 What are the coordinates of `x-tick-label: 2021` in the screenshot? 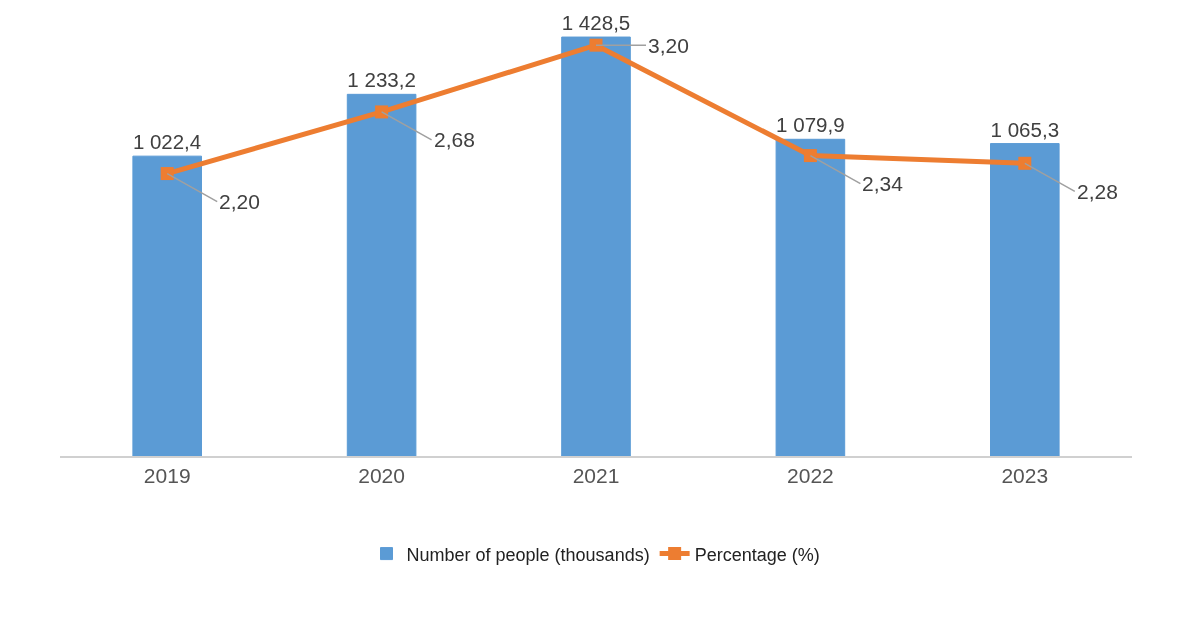 It's located at (596, 476).